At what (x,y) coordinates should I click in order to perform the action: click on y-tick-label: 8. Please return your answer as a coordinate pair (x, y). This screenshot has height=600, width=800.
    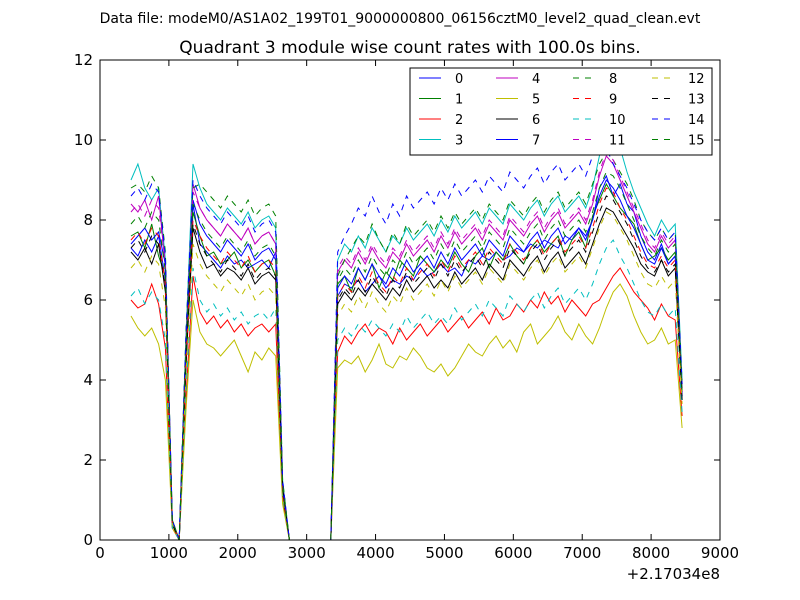
    Looking at the image, I should click on (88, 220).